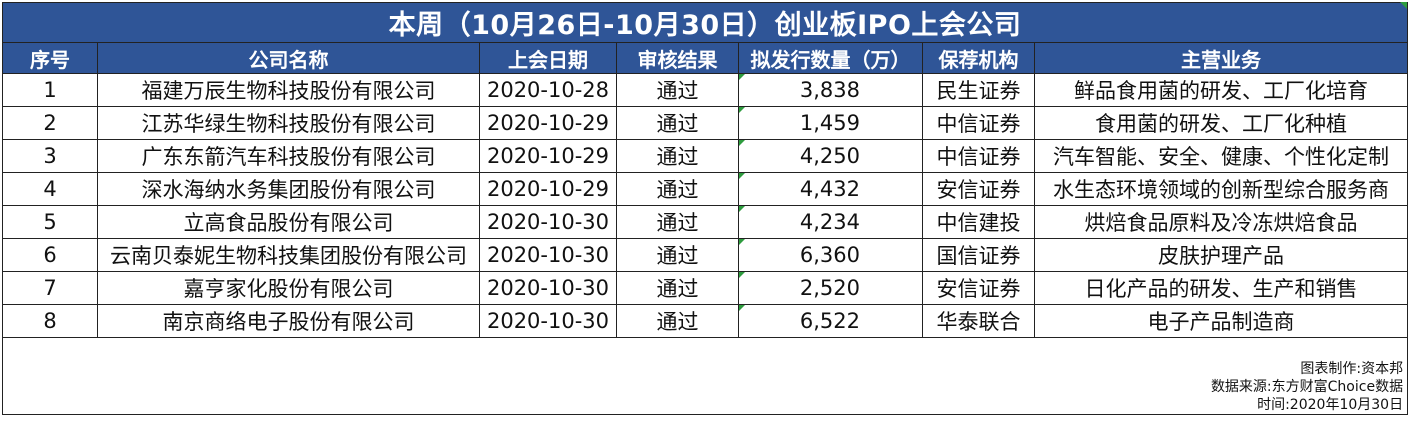  Describe the element at coordinates (830, 90) in the screenshot. I see `cell-shares: 3,838` at that location.